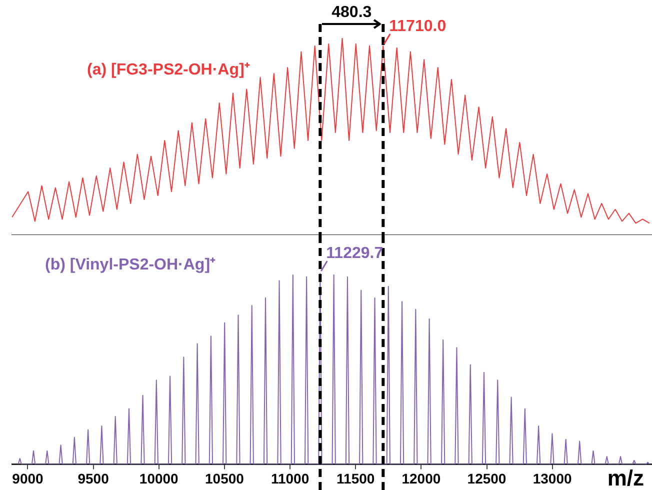 Image resolution: width=652 pixels, height=490 pixels. I want to click on annotation: 11229.7, so click(355, 253).